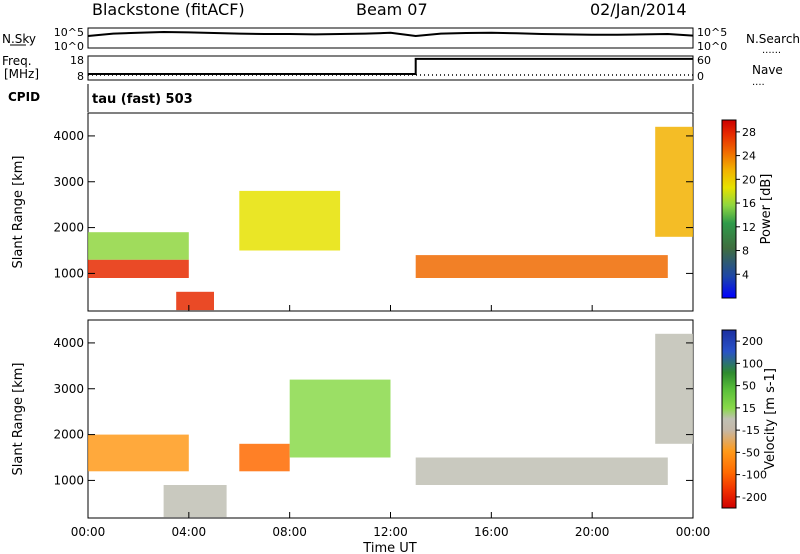 Image resolution: width=800 pixels, height=554 pixels. I want to click on velocity-colorbar-label: Velocity [m s-1], so click(770, 419).